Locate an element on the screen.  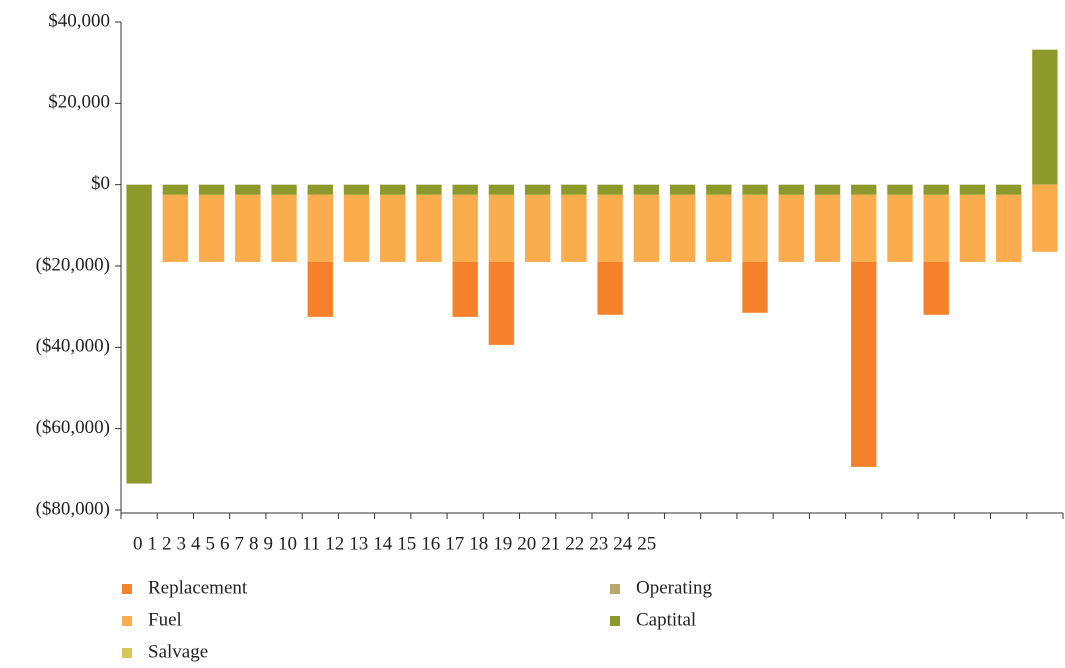
y-tick-label: ($60,000) is located at coordinates (73, 427).